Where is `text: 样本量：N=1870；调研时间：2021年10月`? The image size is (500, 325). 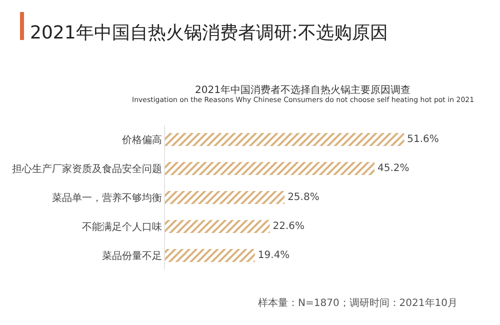
text: 样本量：N=1870；调研时间：2021年10月 is located at coordinates (358, 303).